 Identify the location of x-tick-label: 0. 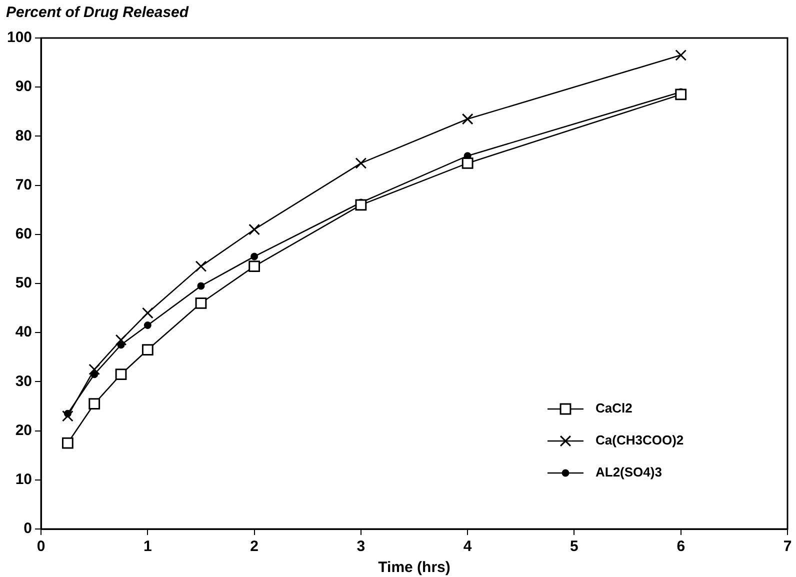
(41, 547).